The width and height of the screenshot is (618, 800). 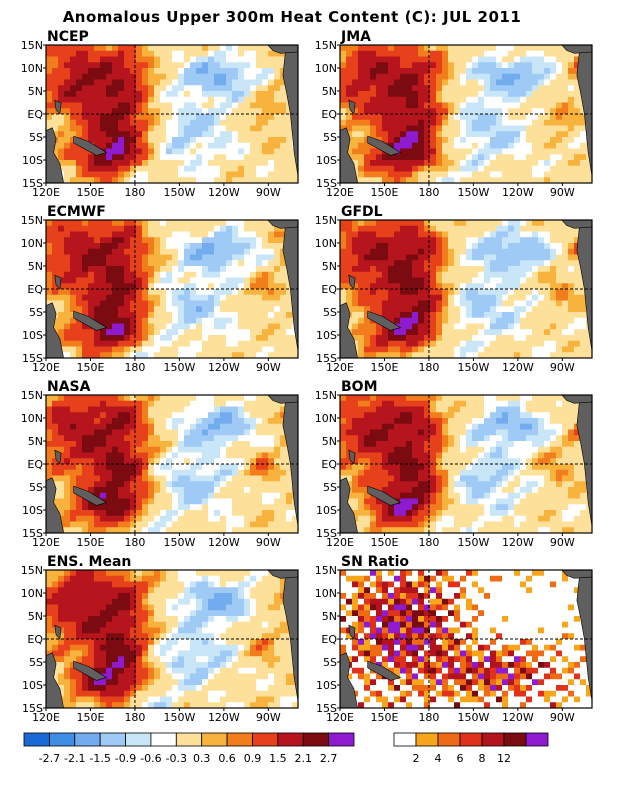 I want to click on panel-title: ECMWF, so click(x=76, y=212).